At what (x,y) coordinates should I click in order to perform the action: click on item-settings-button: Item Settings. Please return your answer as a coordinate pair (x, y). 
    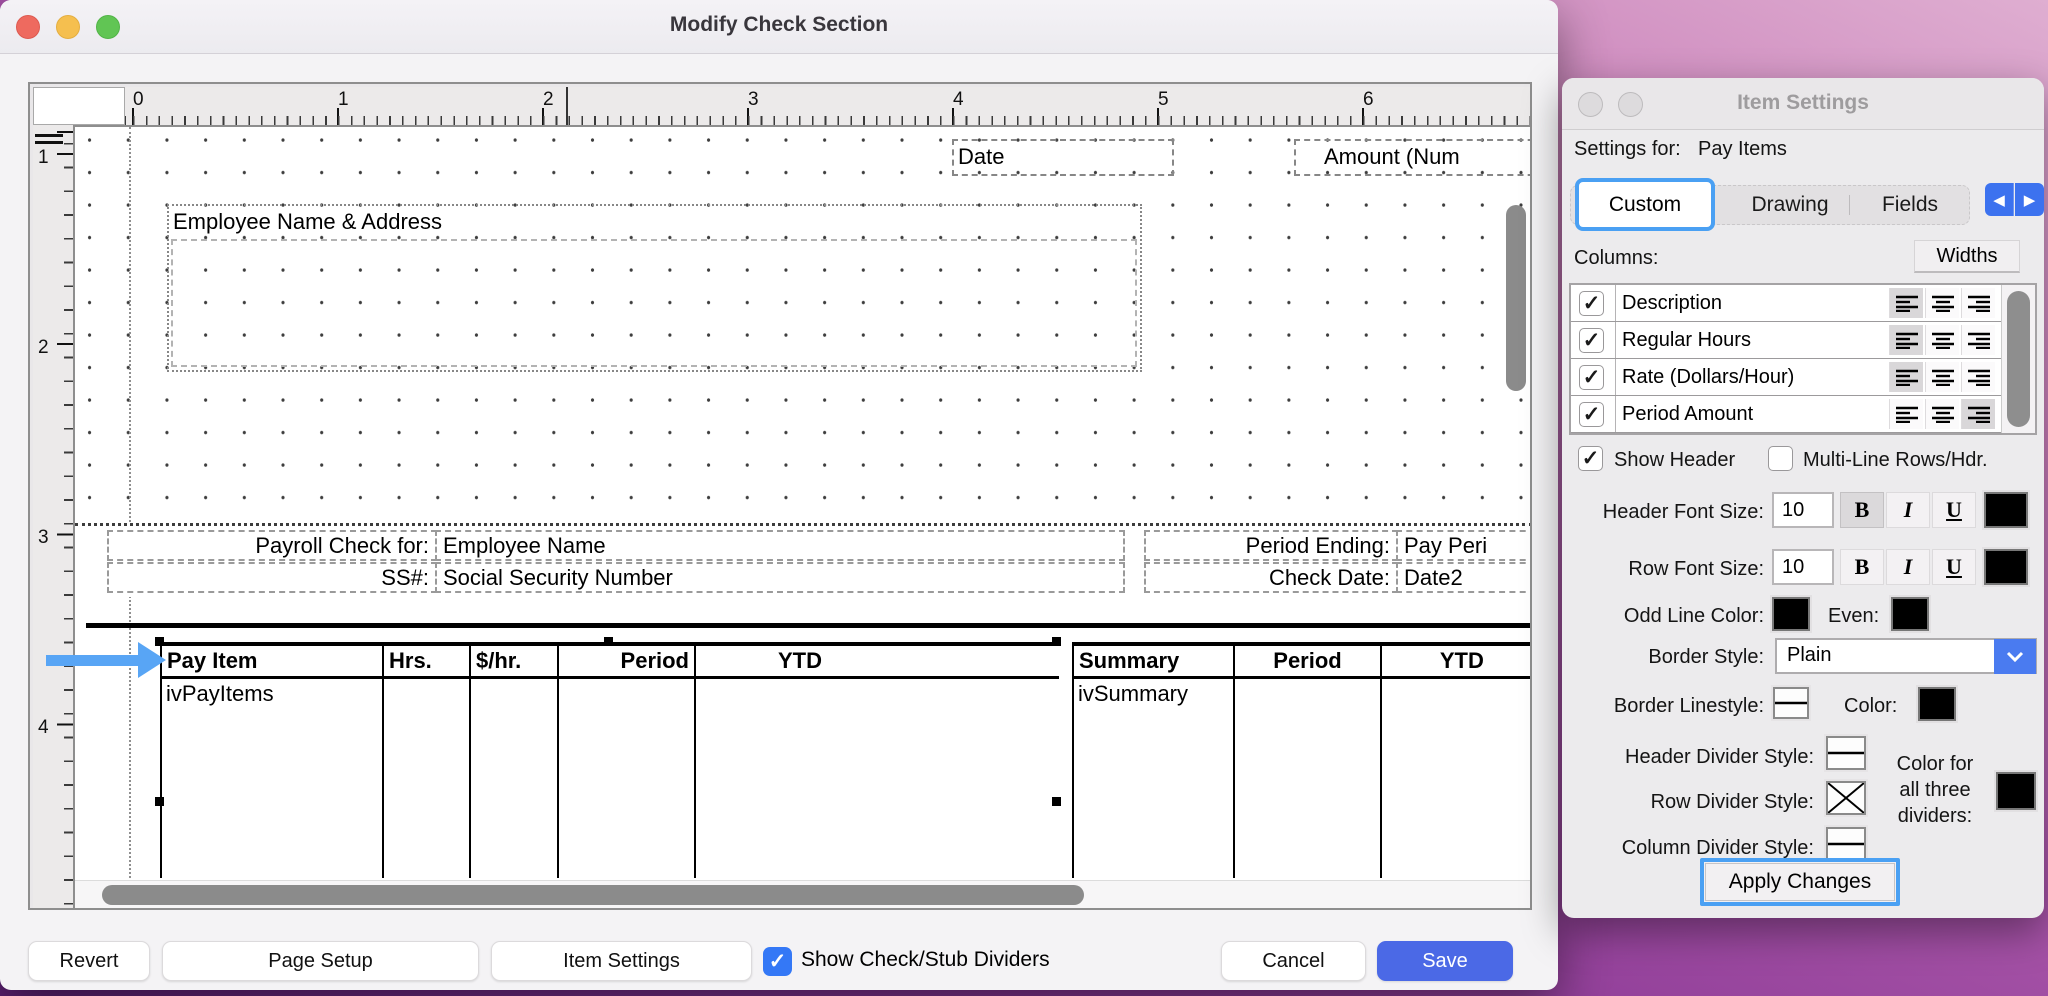
    Looking at the image, I should click on (621, 961).